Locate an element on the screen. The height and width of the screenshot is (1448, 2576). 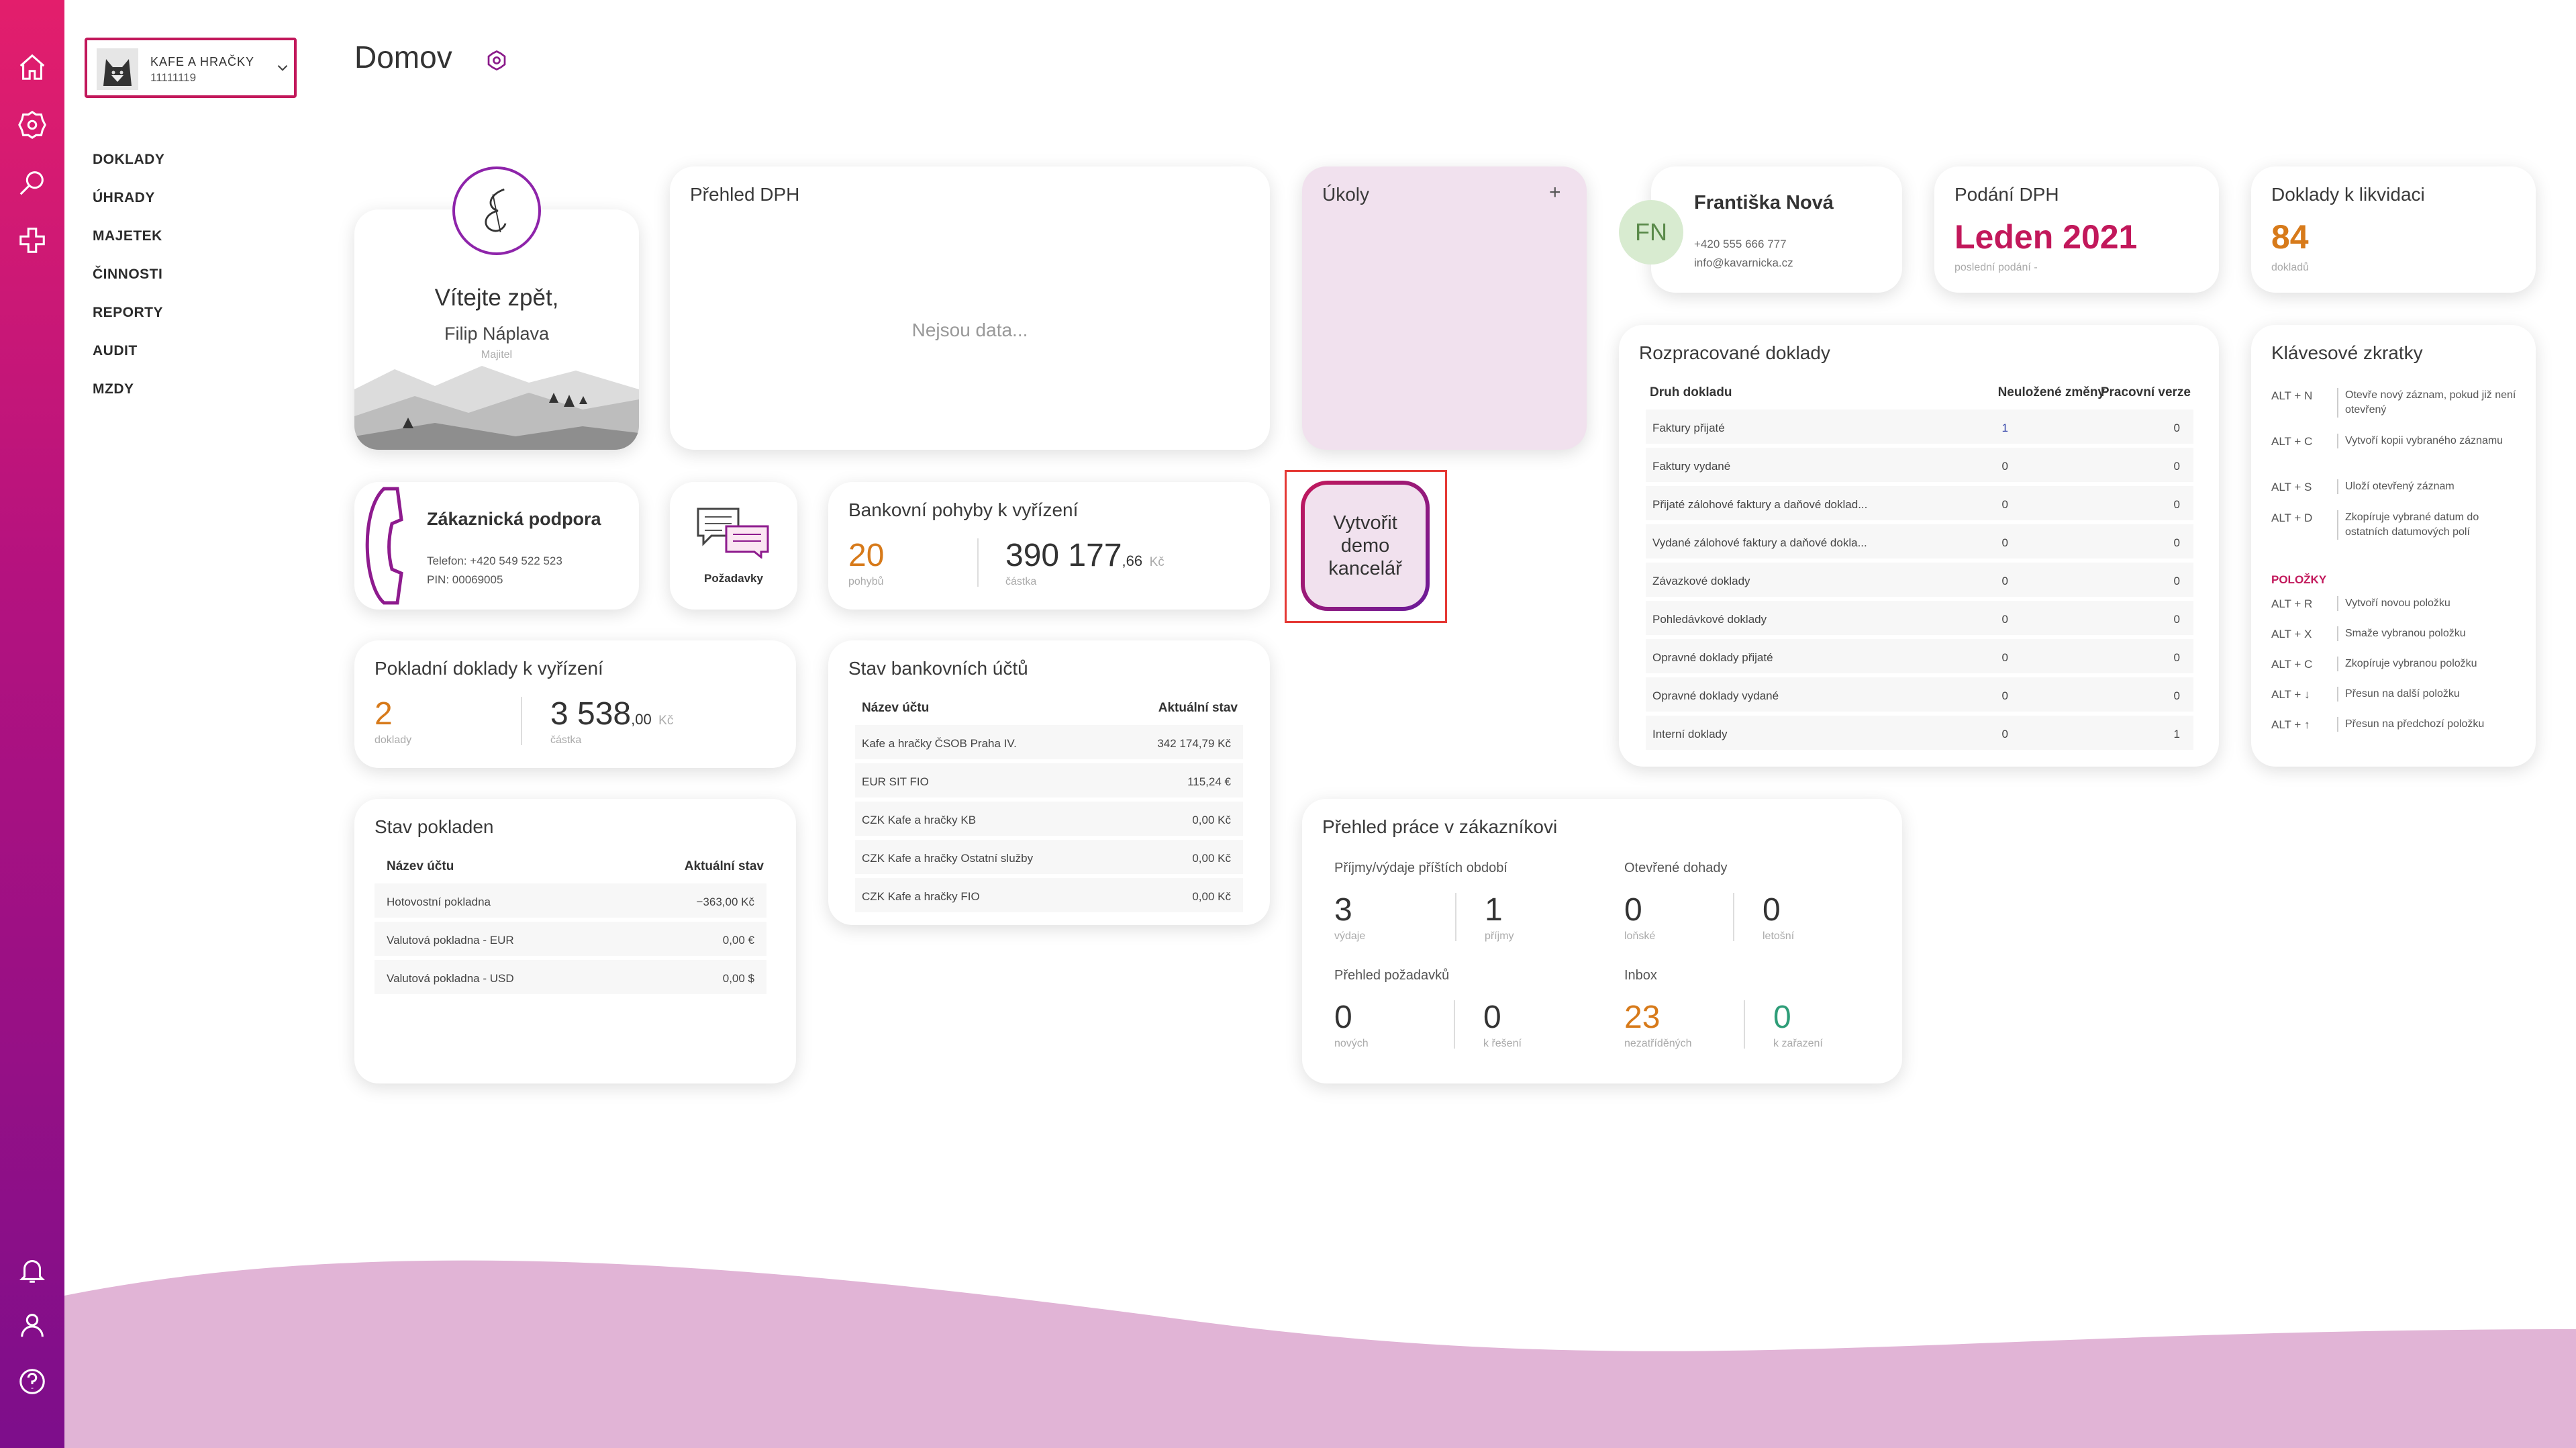
menu-item-mzdy: MZDY is located at coordinates (113, 389).